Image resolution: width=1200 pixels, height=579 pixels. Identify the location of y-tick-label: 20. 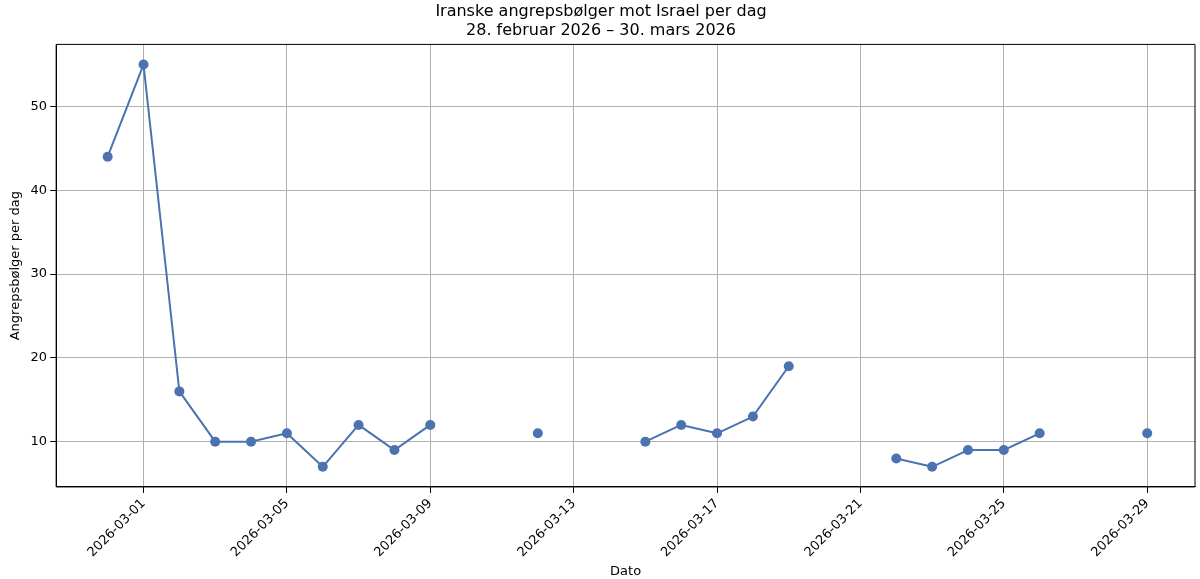
(39, 357).